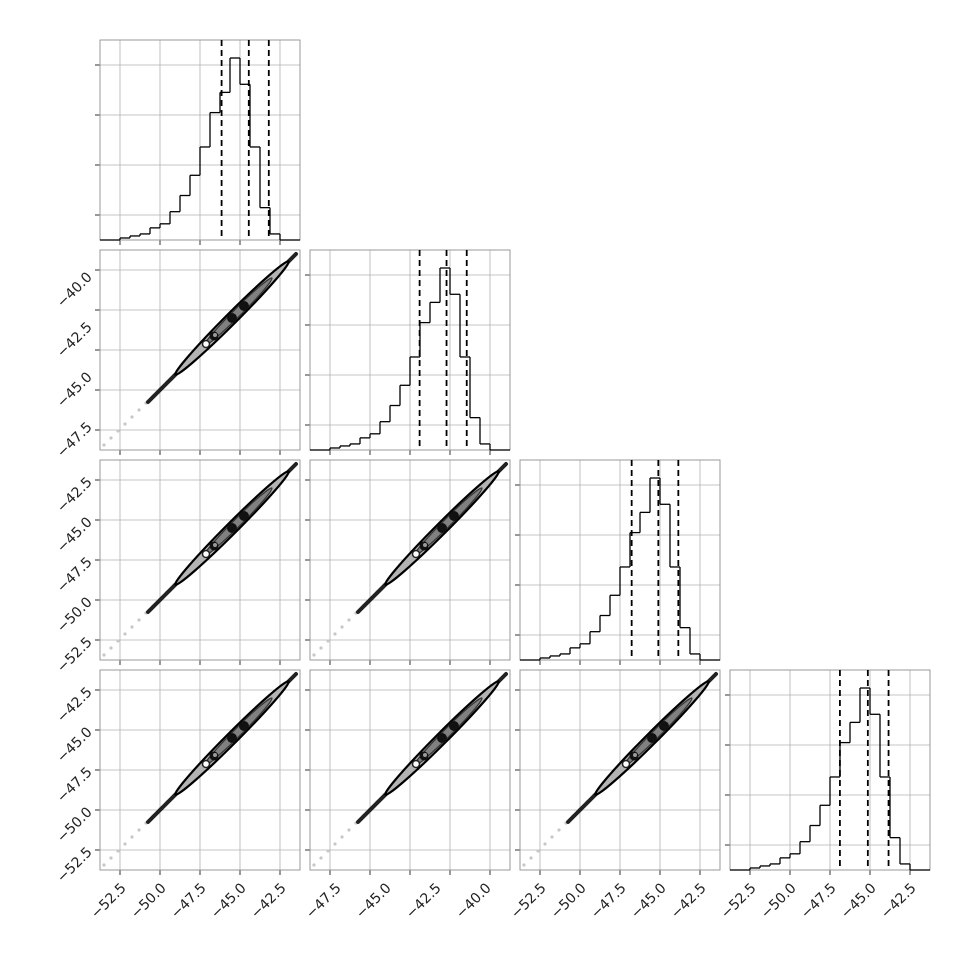 The height and width of the screenshot is (970, 970). I want to click on x-tick-label: −40.0, so click(474, 901).